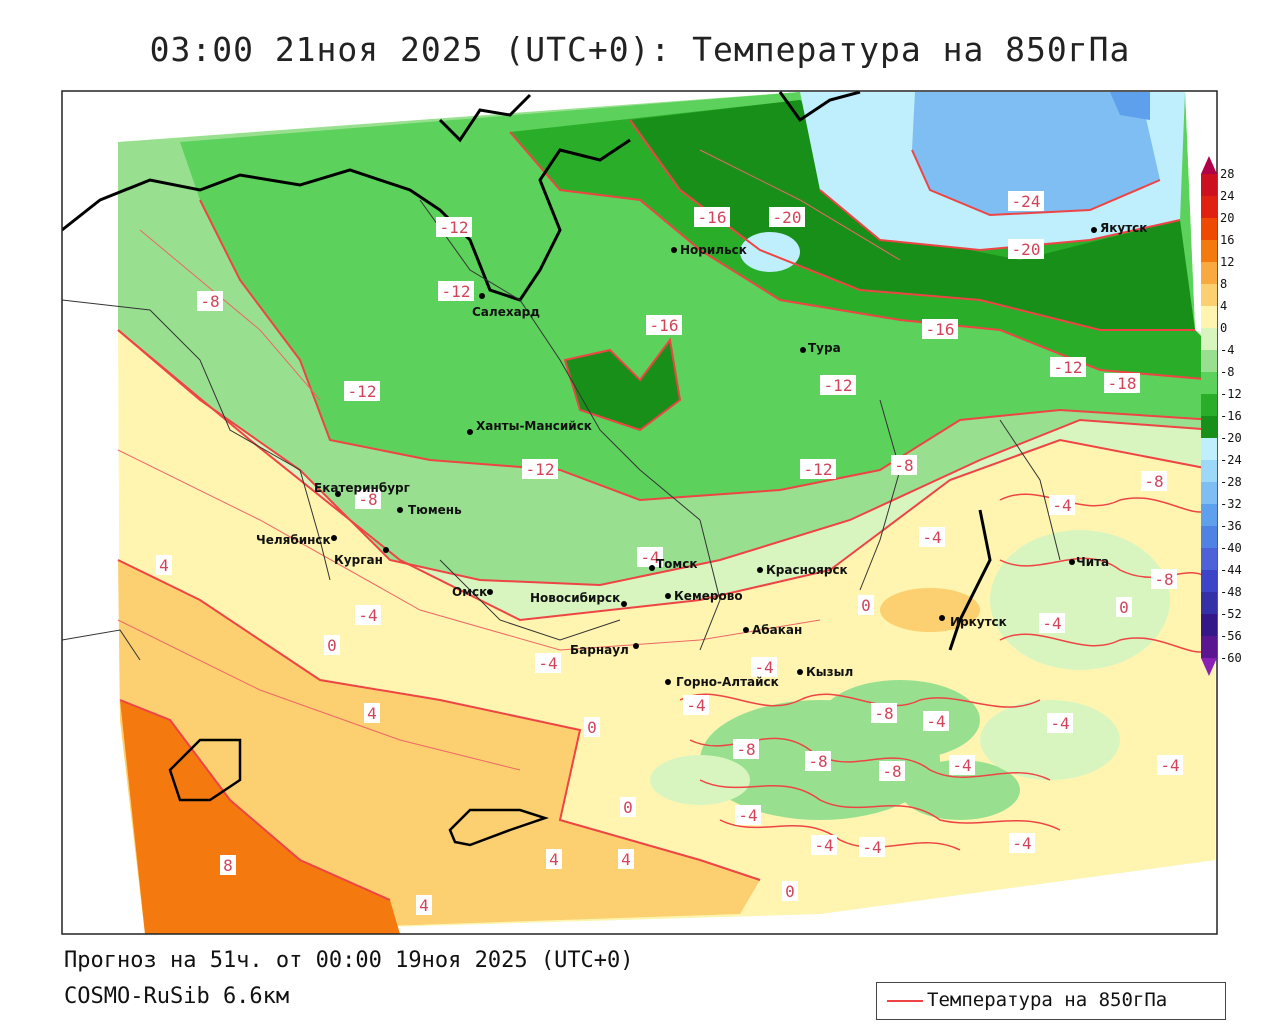  I want to click on isotherm-label: 4, so click(554, 859).